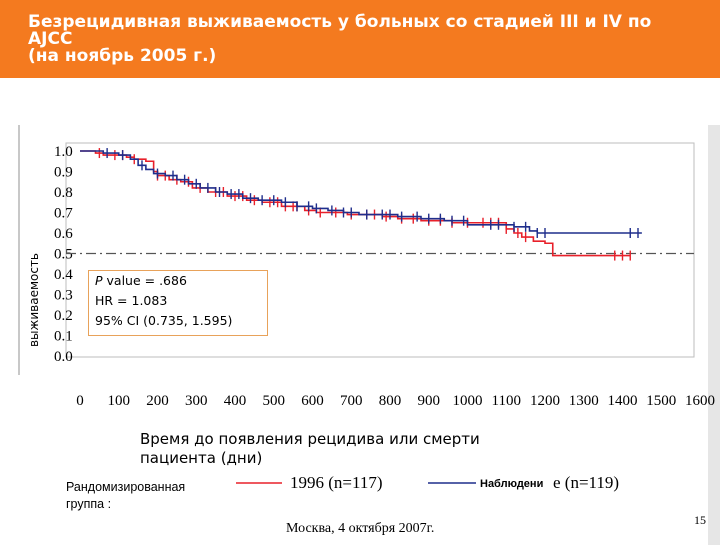 The height and width of the screenshot is (545, 720). I want to click on p-value-line: P value = .686, so click(181, 281).